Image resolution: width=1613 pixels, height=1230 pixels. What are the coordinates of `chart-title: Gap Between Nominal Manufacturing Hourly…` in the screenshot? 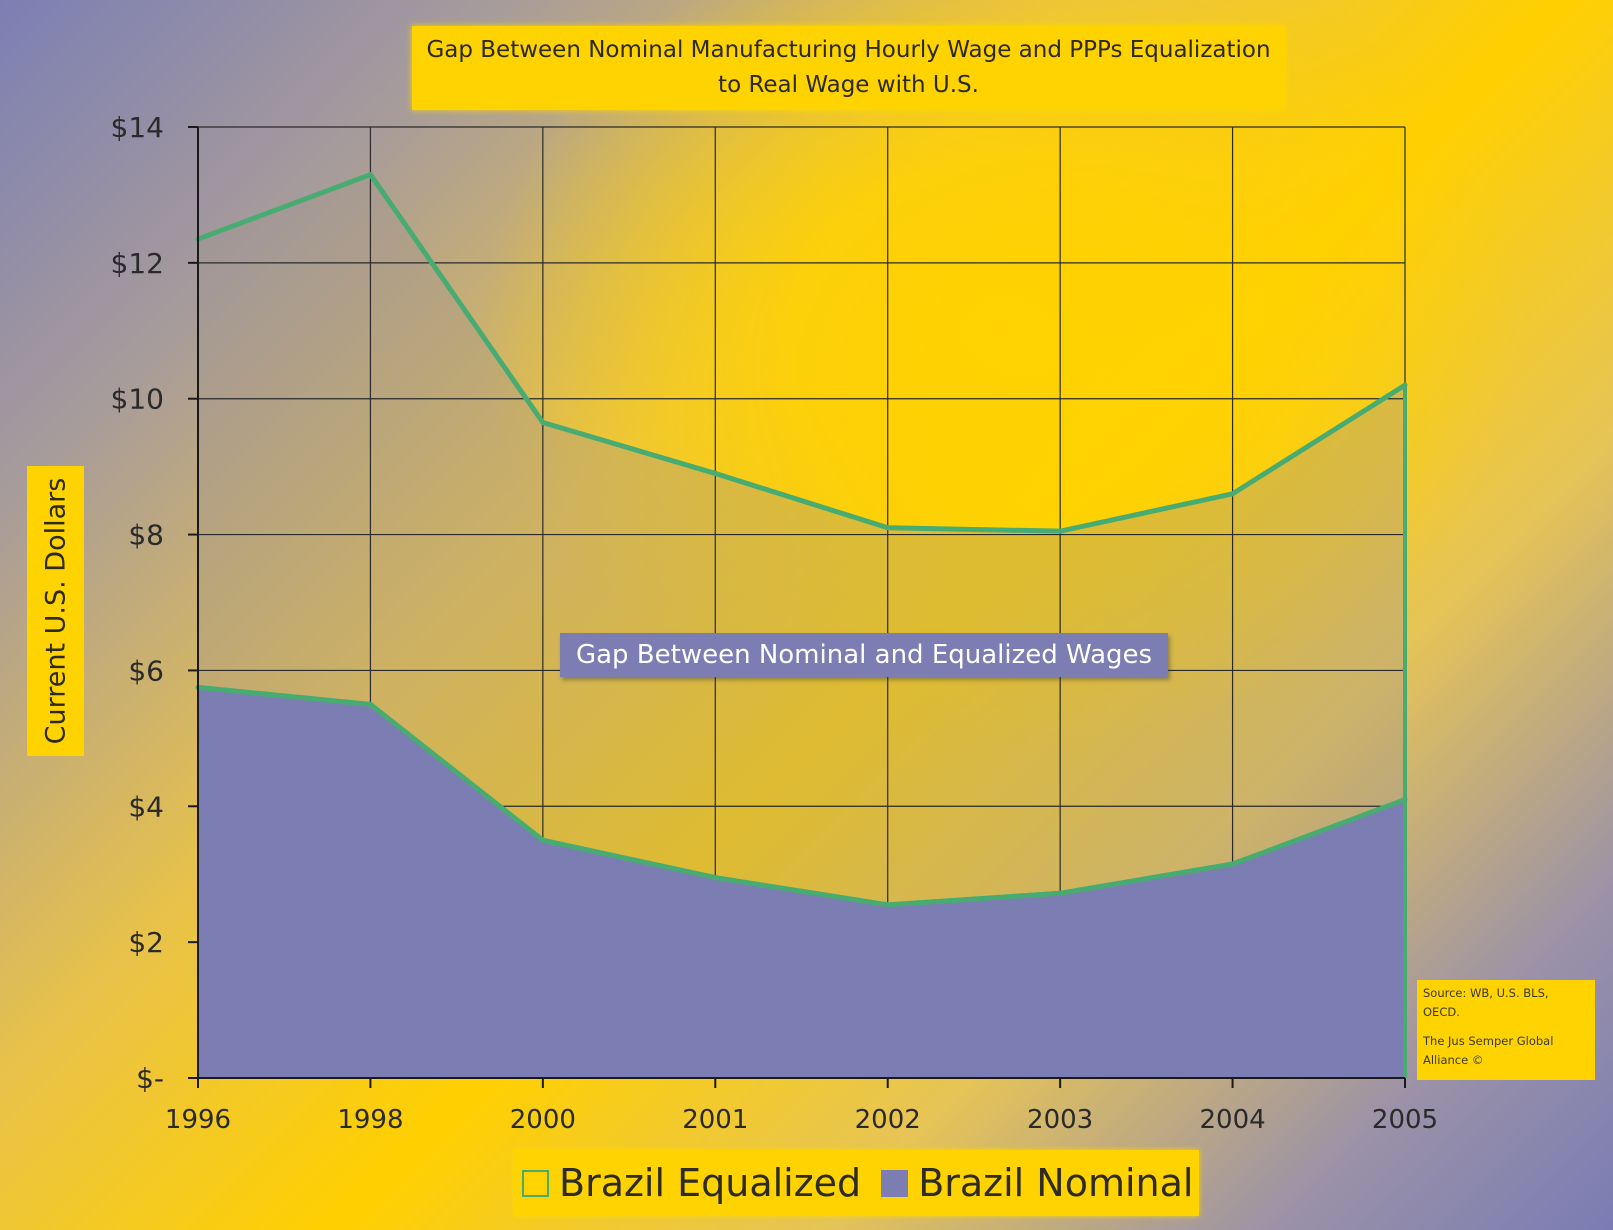 It's located at (848, 68).